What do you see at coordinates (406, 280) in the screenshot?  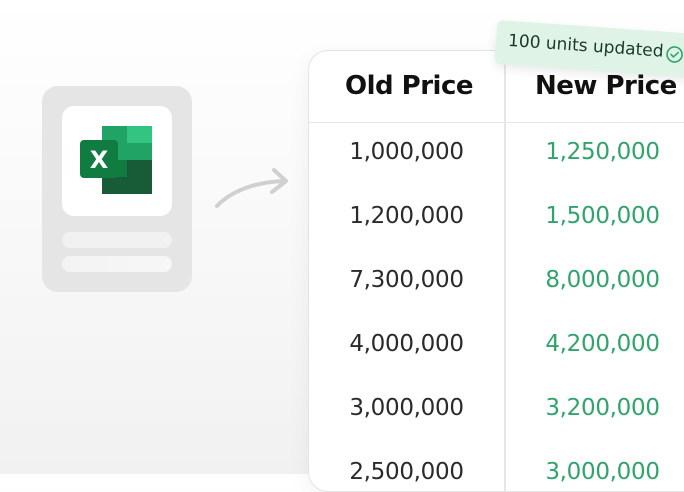 I see `old-price-cell: 7,300,000` at bounding box center [406, 280].